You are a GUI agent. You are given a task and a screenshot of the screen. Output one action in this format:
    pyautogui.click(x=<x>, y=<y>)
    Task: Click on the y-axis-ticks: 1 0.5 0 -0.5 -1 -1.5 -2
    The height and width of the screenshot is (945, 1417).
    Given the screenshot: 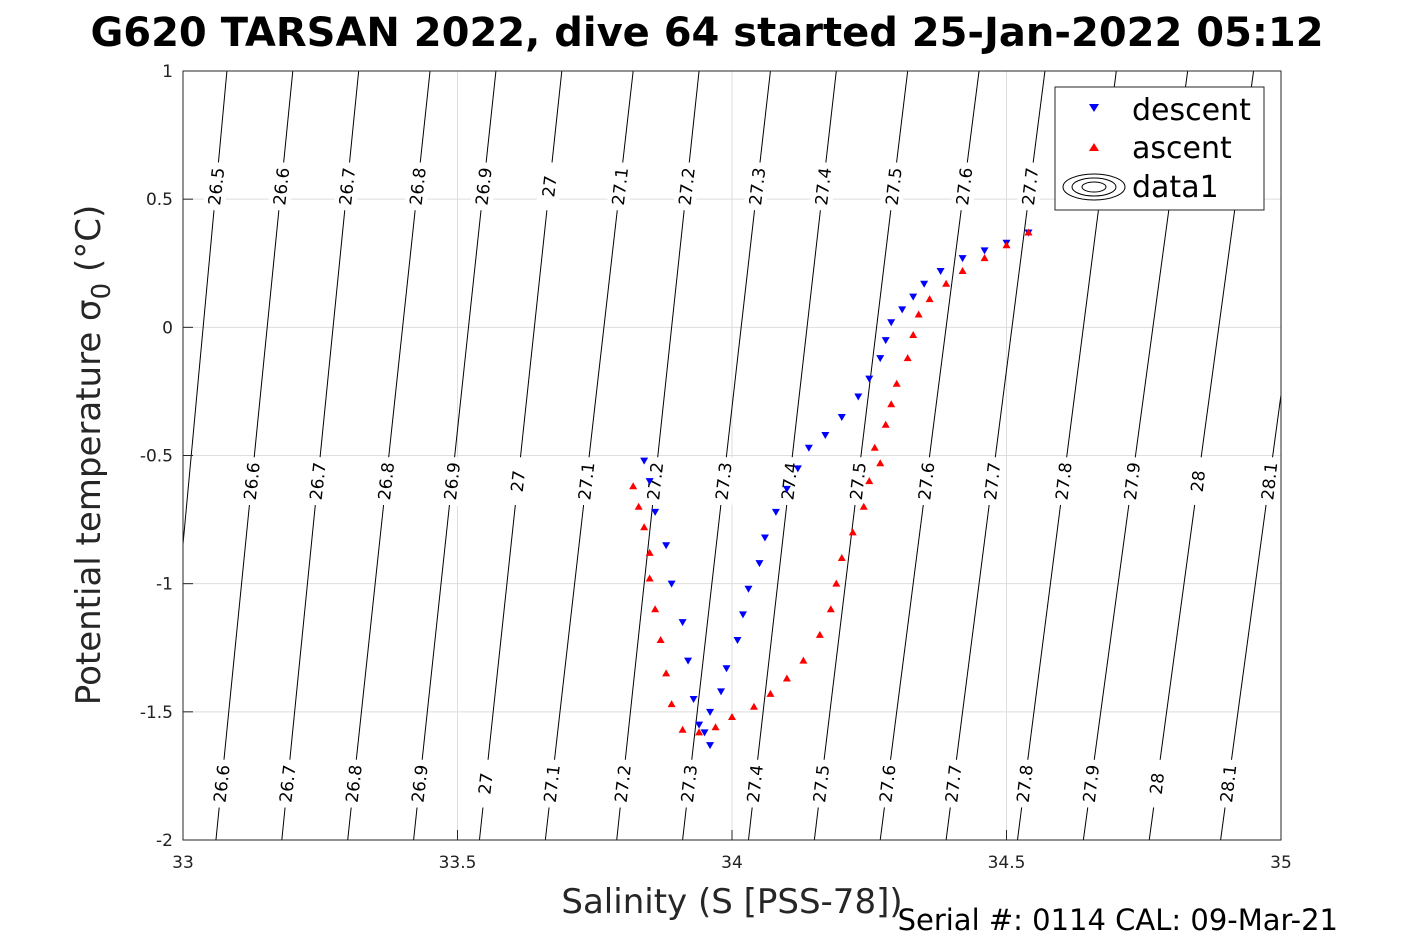 What is the action you would take?
    pyautogui.click(x=166, y=456)
    